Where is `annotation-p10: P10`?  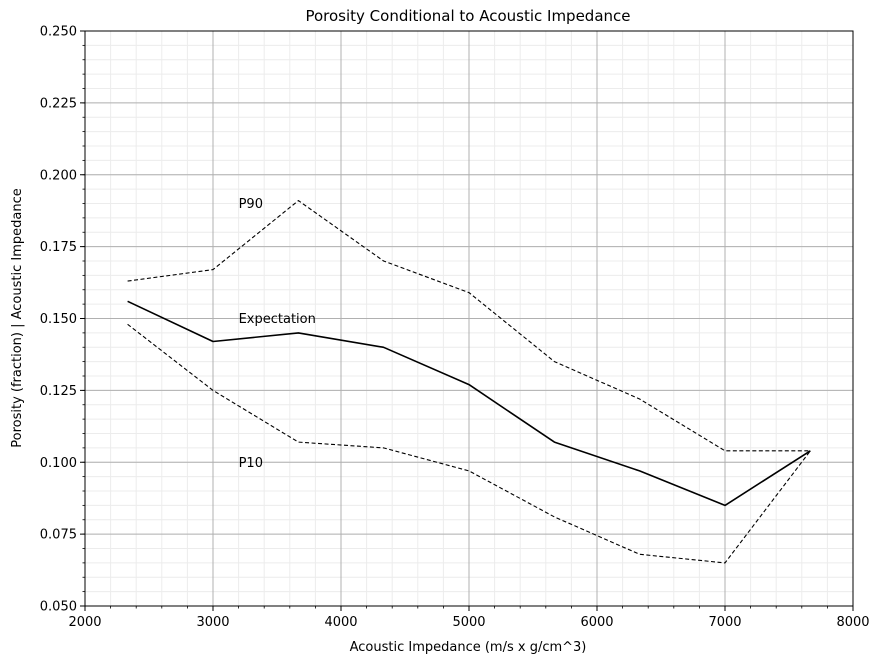
annotation-p10: P10 is located at coordinates (251, 463).